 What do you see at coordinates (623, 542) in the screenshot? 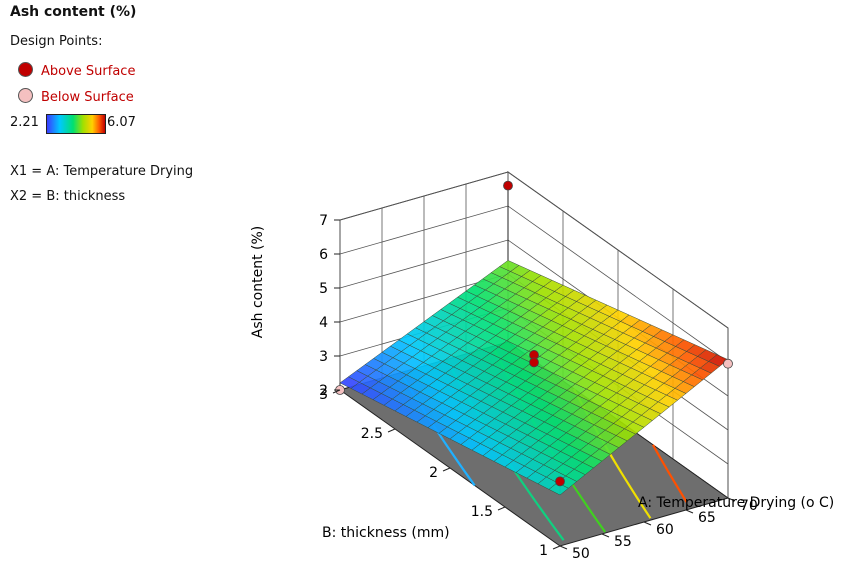
I see `y-tick-label: 55` at bounding box center [623, 542].